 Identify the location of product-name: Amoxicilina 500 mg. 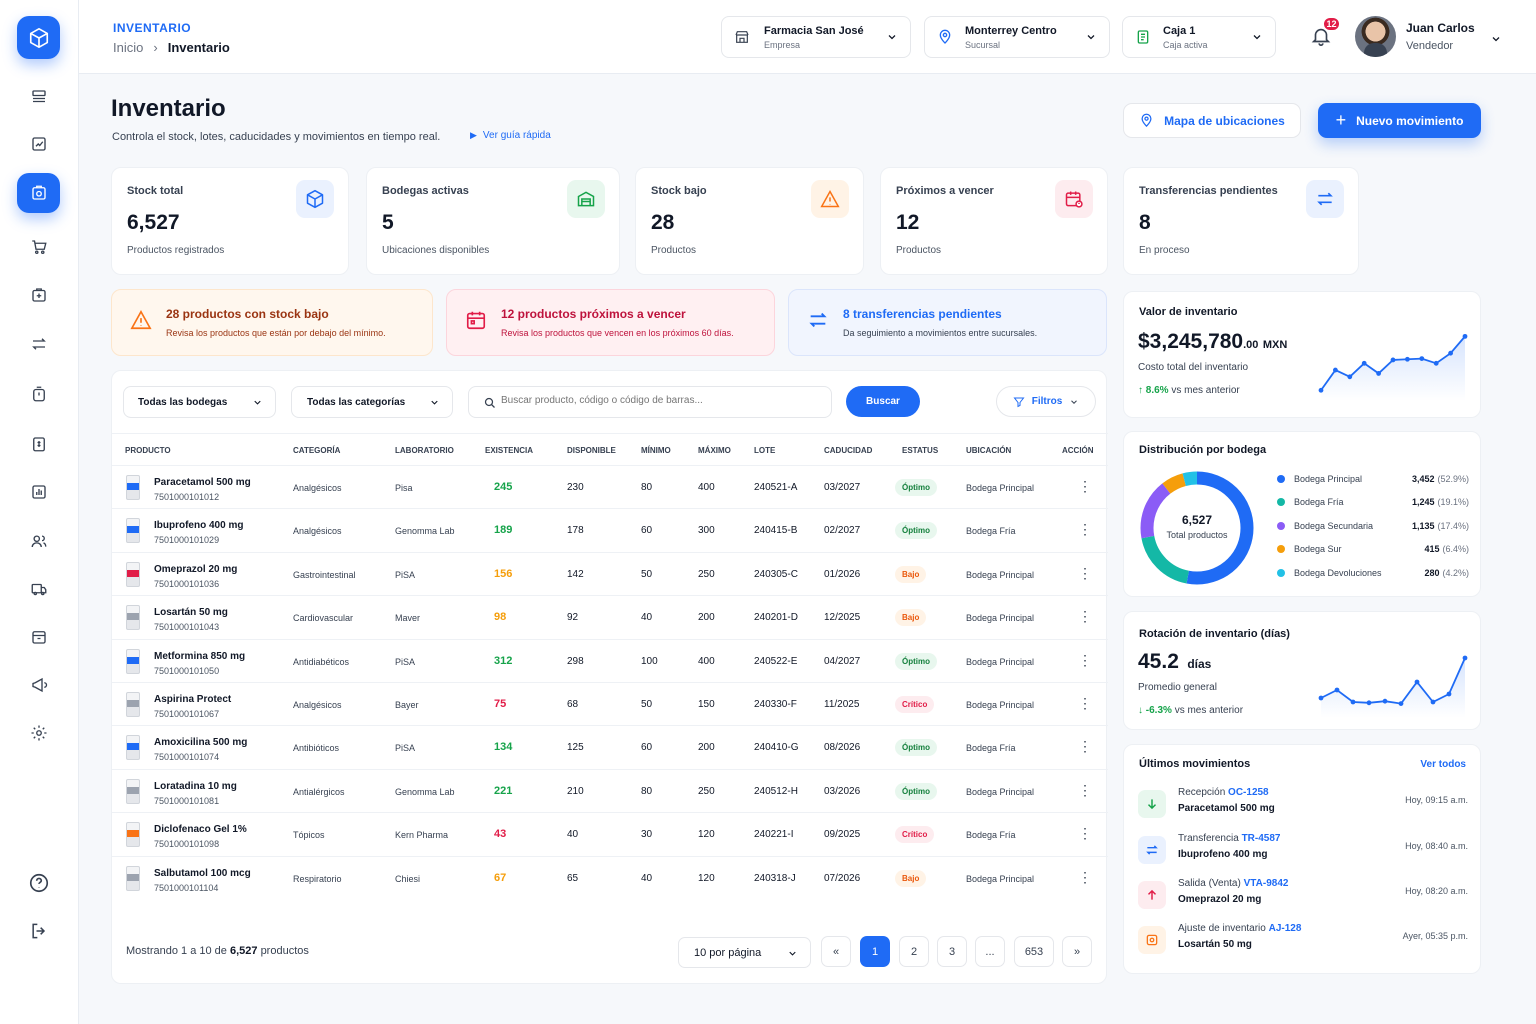
(201, 743).